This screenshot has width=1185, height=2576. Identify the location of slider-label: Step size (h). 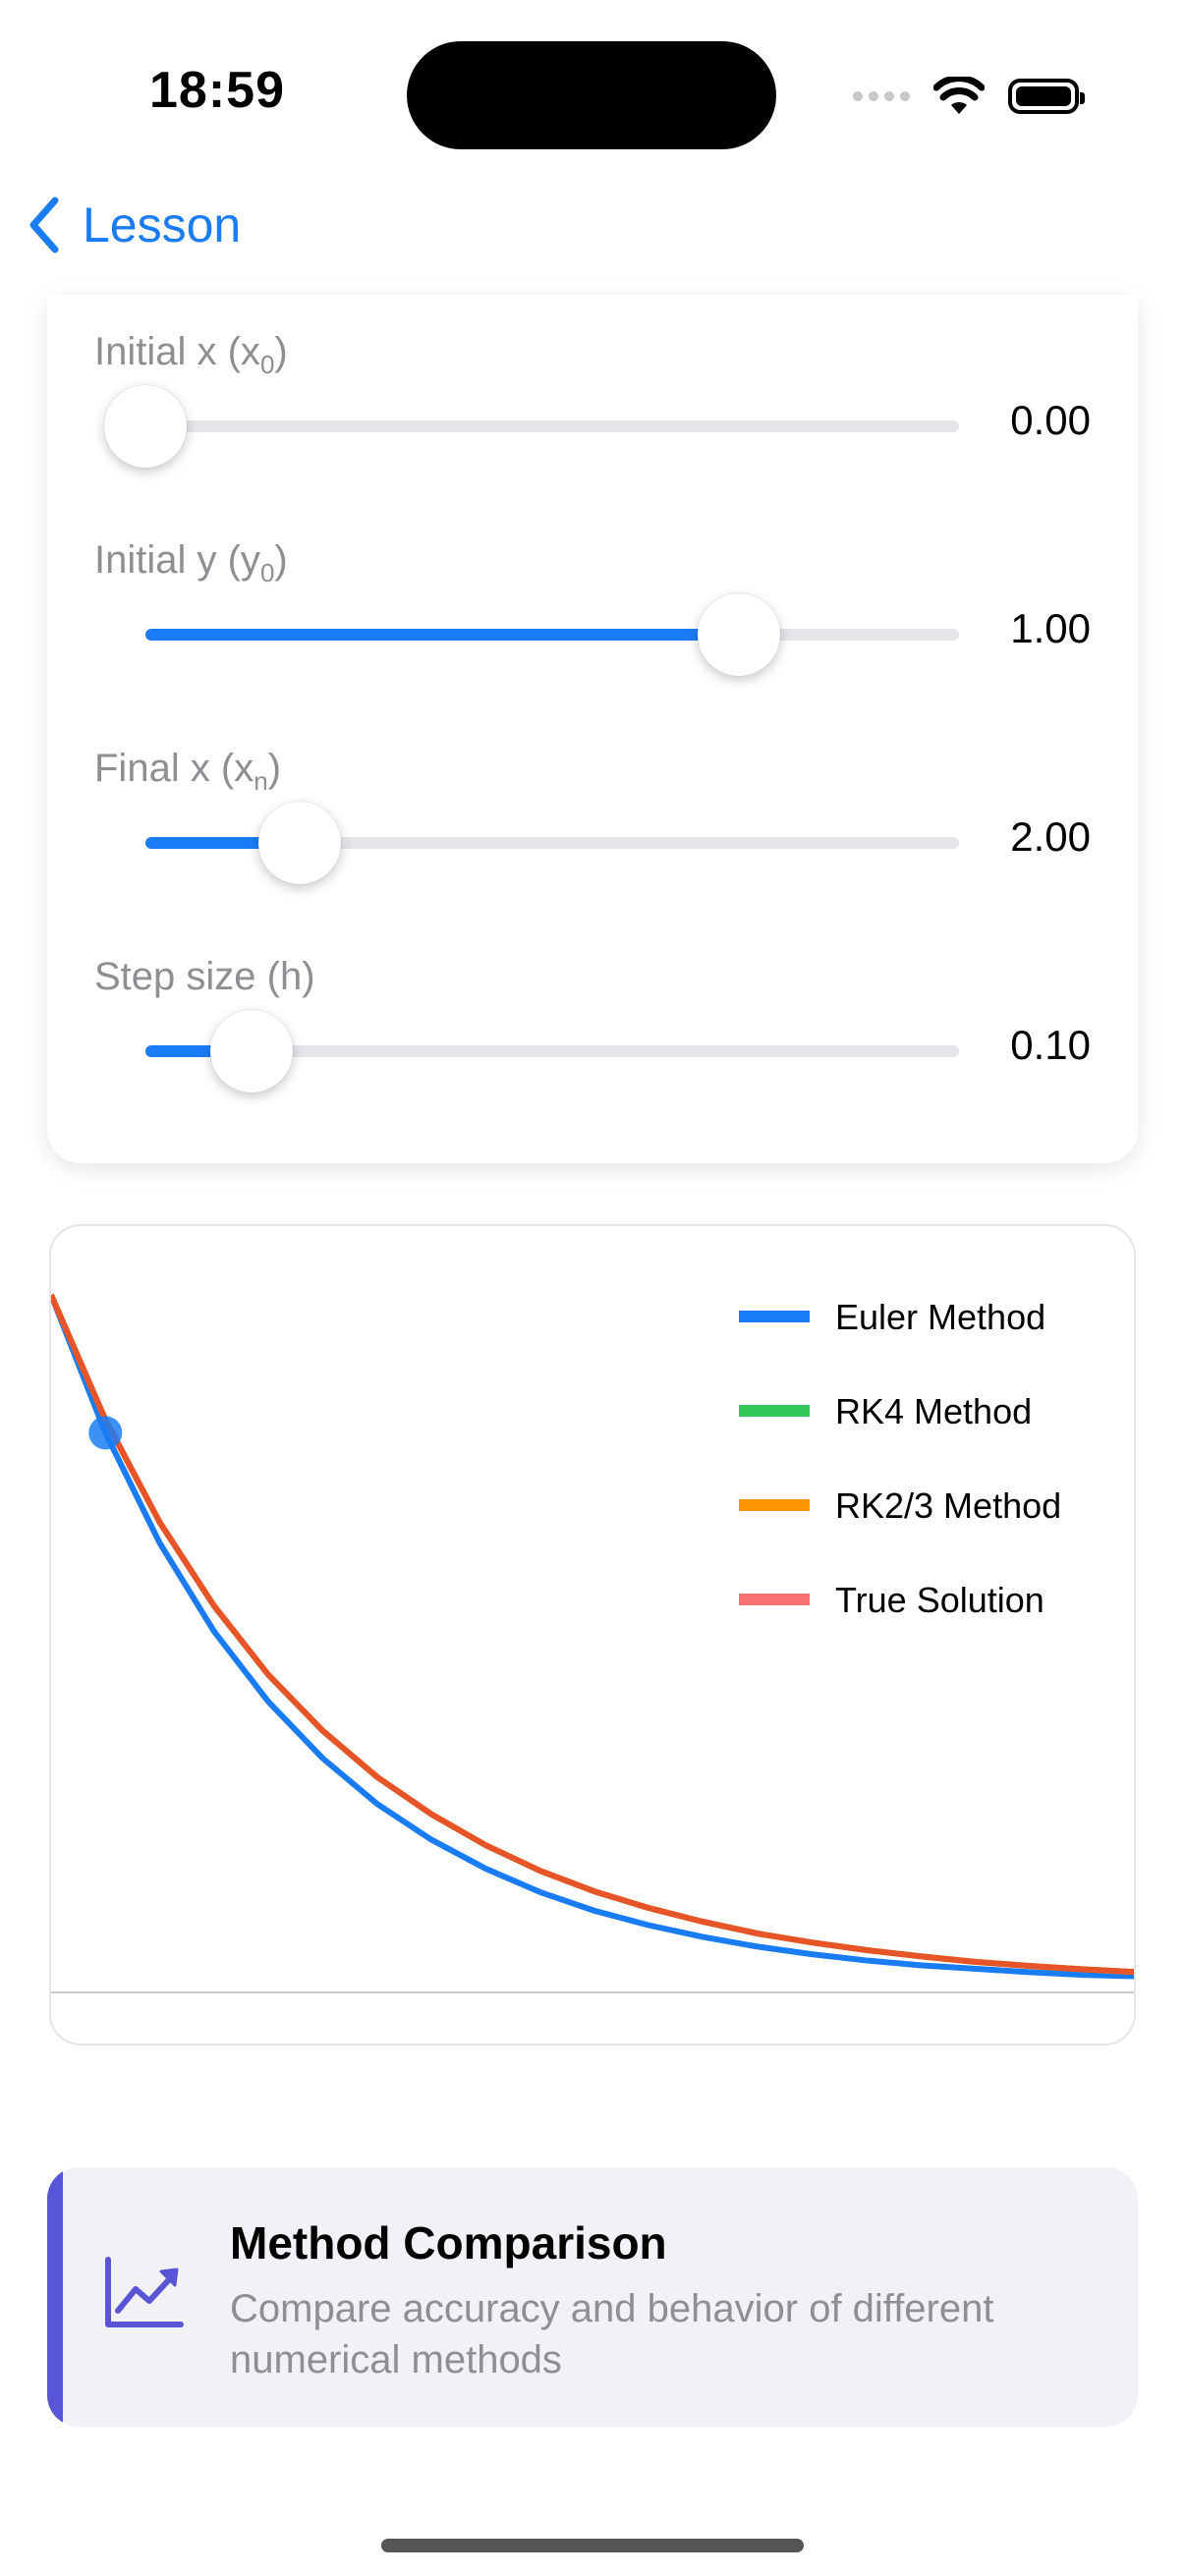
(205, 976).